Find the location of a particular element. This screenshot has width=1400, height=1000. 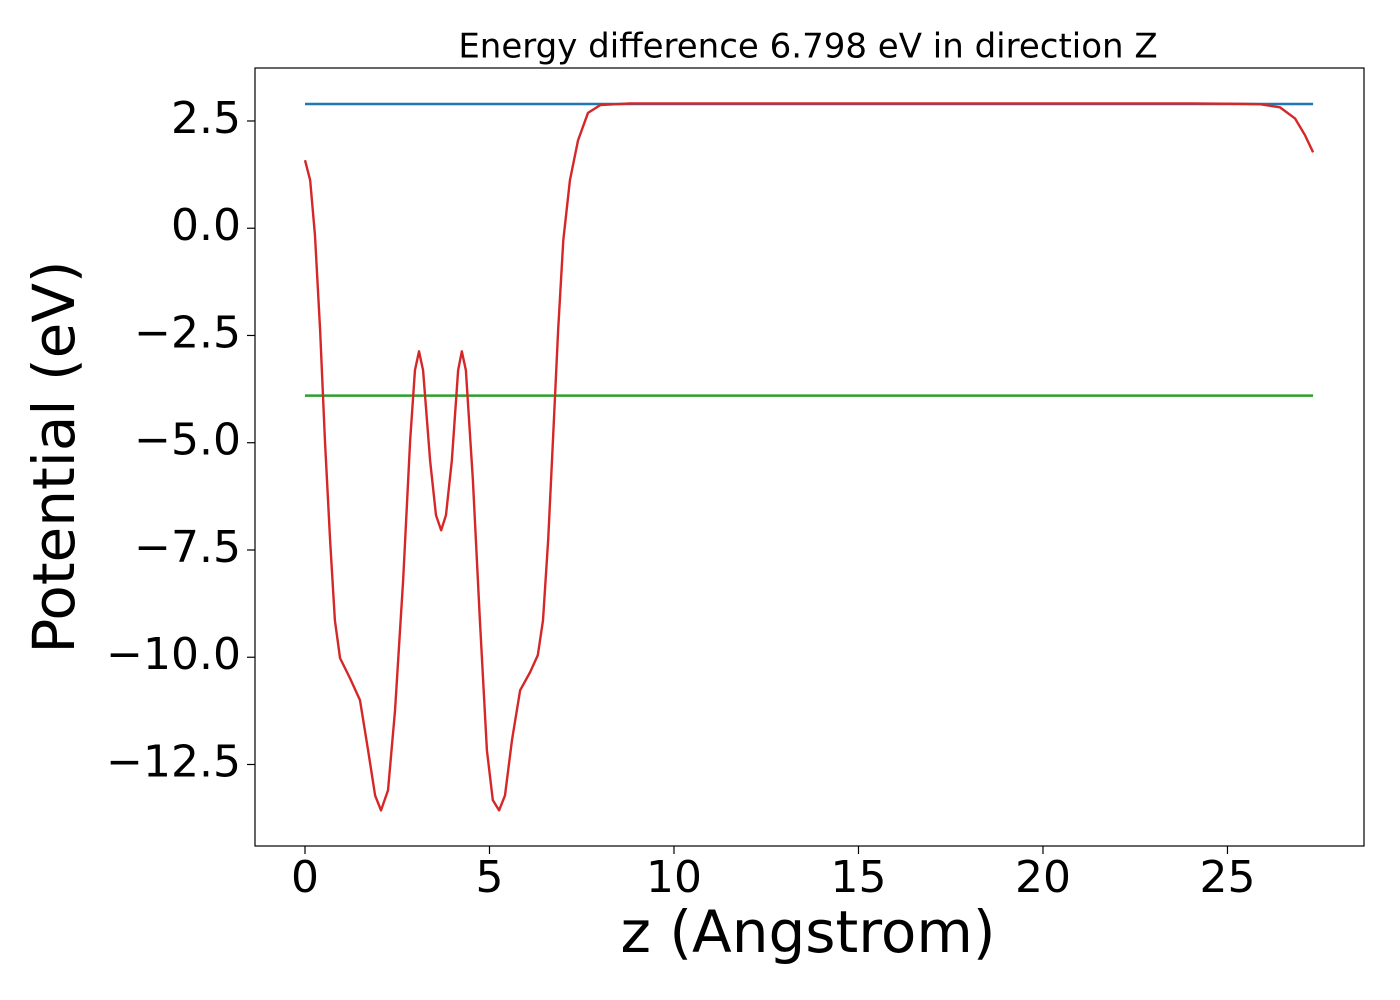

x-tick-label: 5 is located at coordinates (489, 877).